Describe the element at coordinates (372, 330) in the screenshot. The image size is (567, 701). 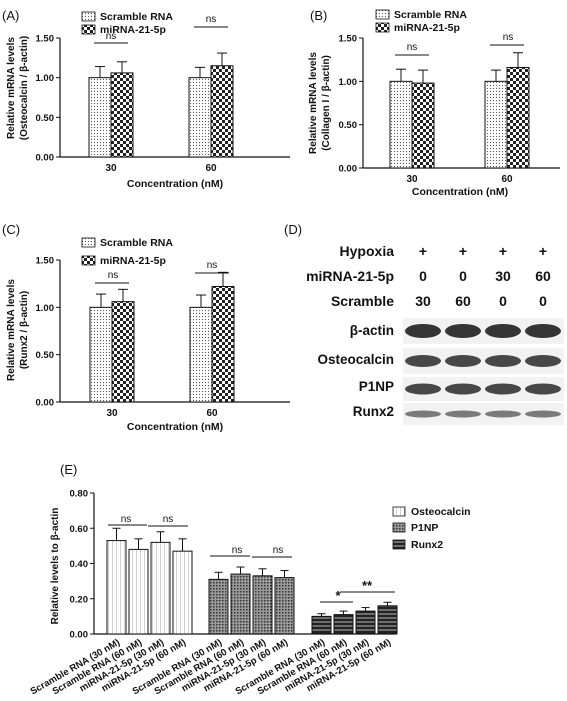
I see `band-label-beta-actin: β-actin` at that location.